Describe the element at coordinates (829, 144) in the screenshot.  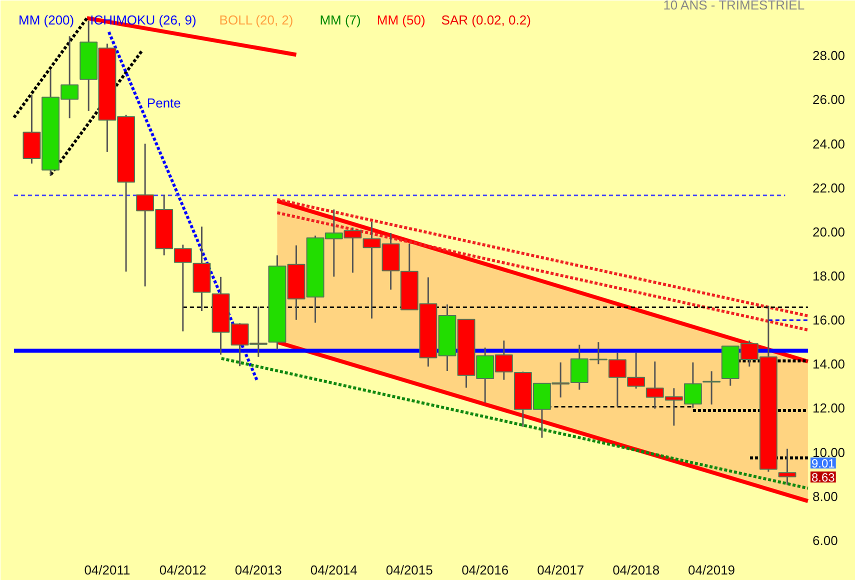
I see `y-tick-label: 24.00` at that location.